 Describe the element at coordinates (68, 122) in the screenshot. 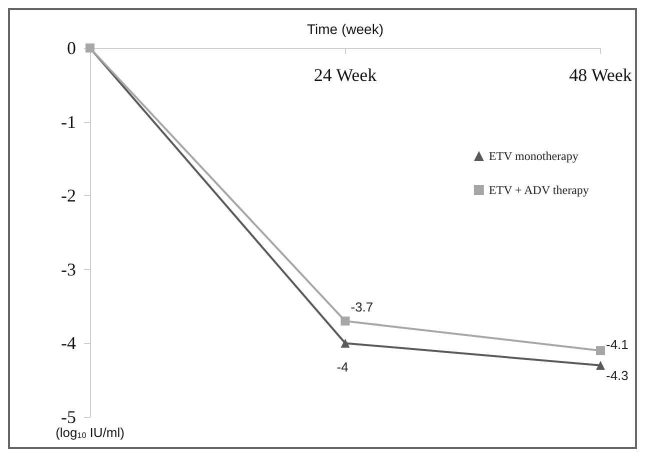

I see `y-tick-label: -1` at that location.